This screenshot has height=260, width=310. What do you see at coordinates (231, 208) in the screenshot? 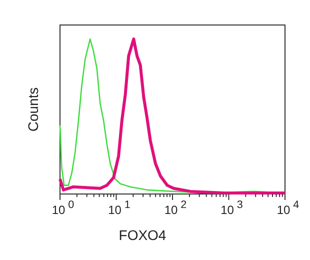
I see `x-tick-label: 10$^{3}$` at bounding box center [231, 208].